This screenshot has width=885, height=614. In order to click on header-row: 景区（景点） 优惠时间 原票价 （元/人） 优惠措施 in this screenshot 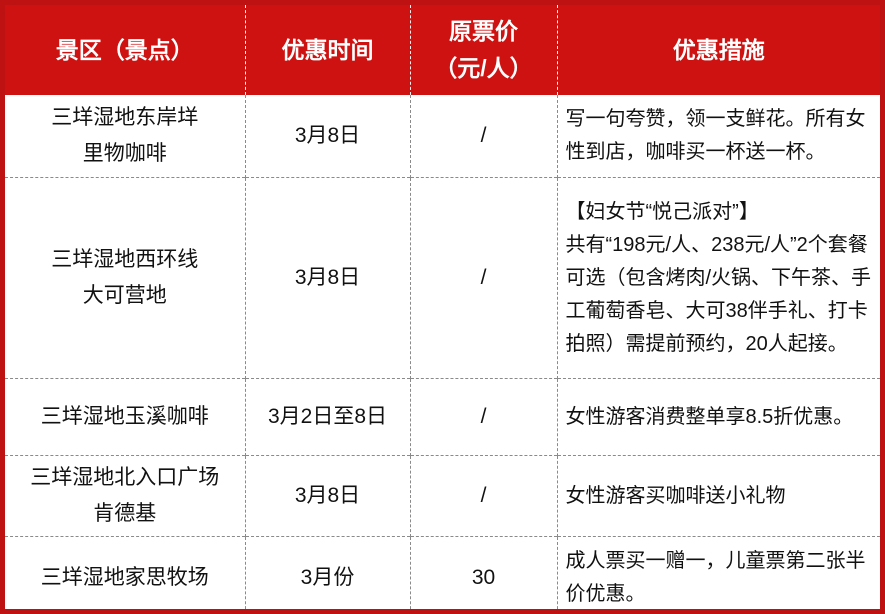, I will do `click(442, 50)`.